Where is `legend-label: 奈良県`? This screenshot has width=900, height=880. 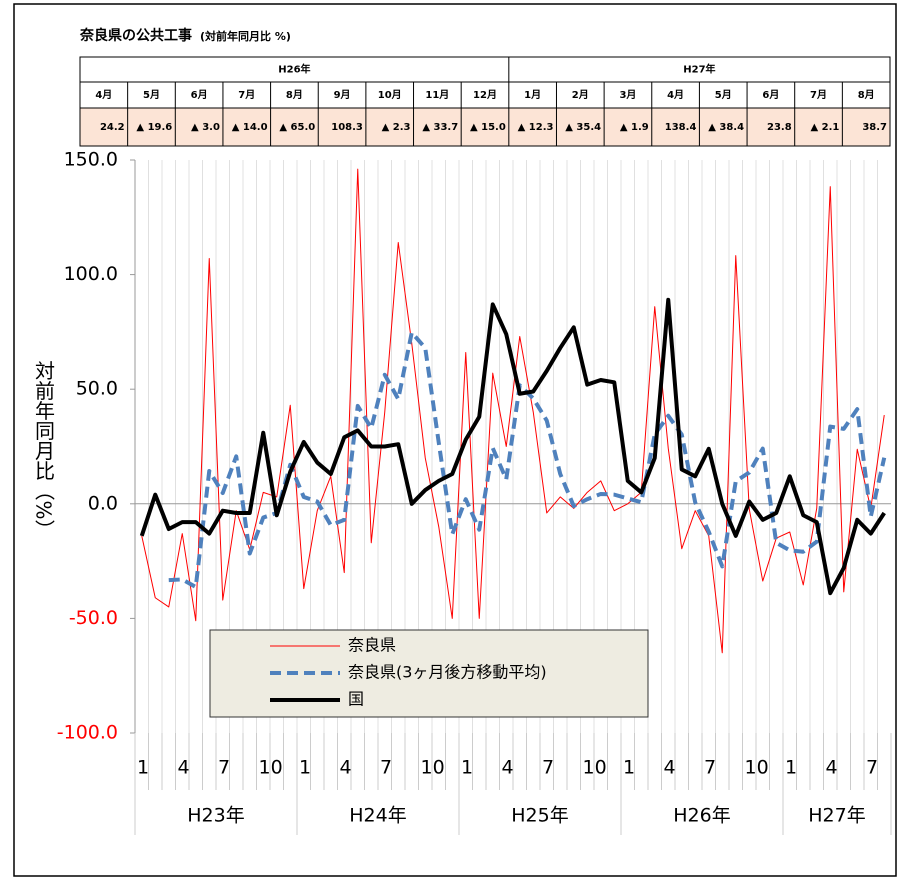 legend-label: 奈良県 is located at coordinates (372, 645).